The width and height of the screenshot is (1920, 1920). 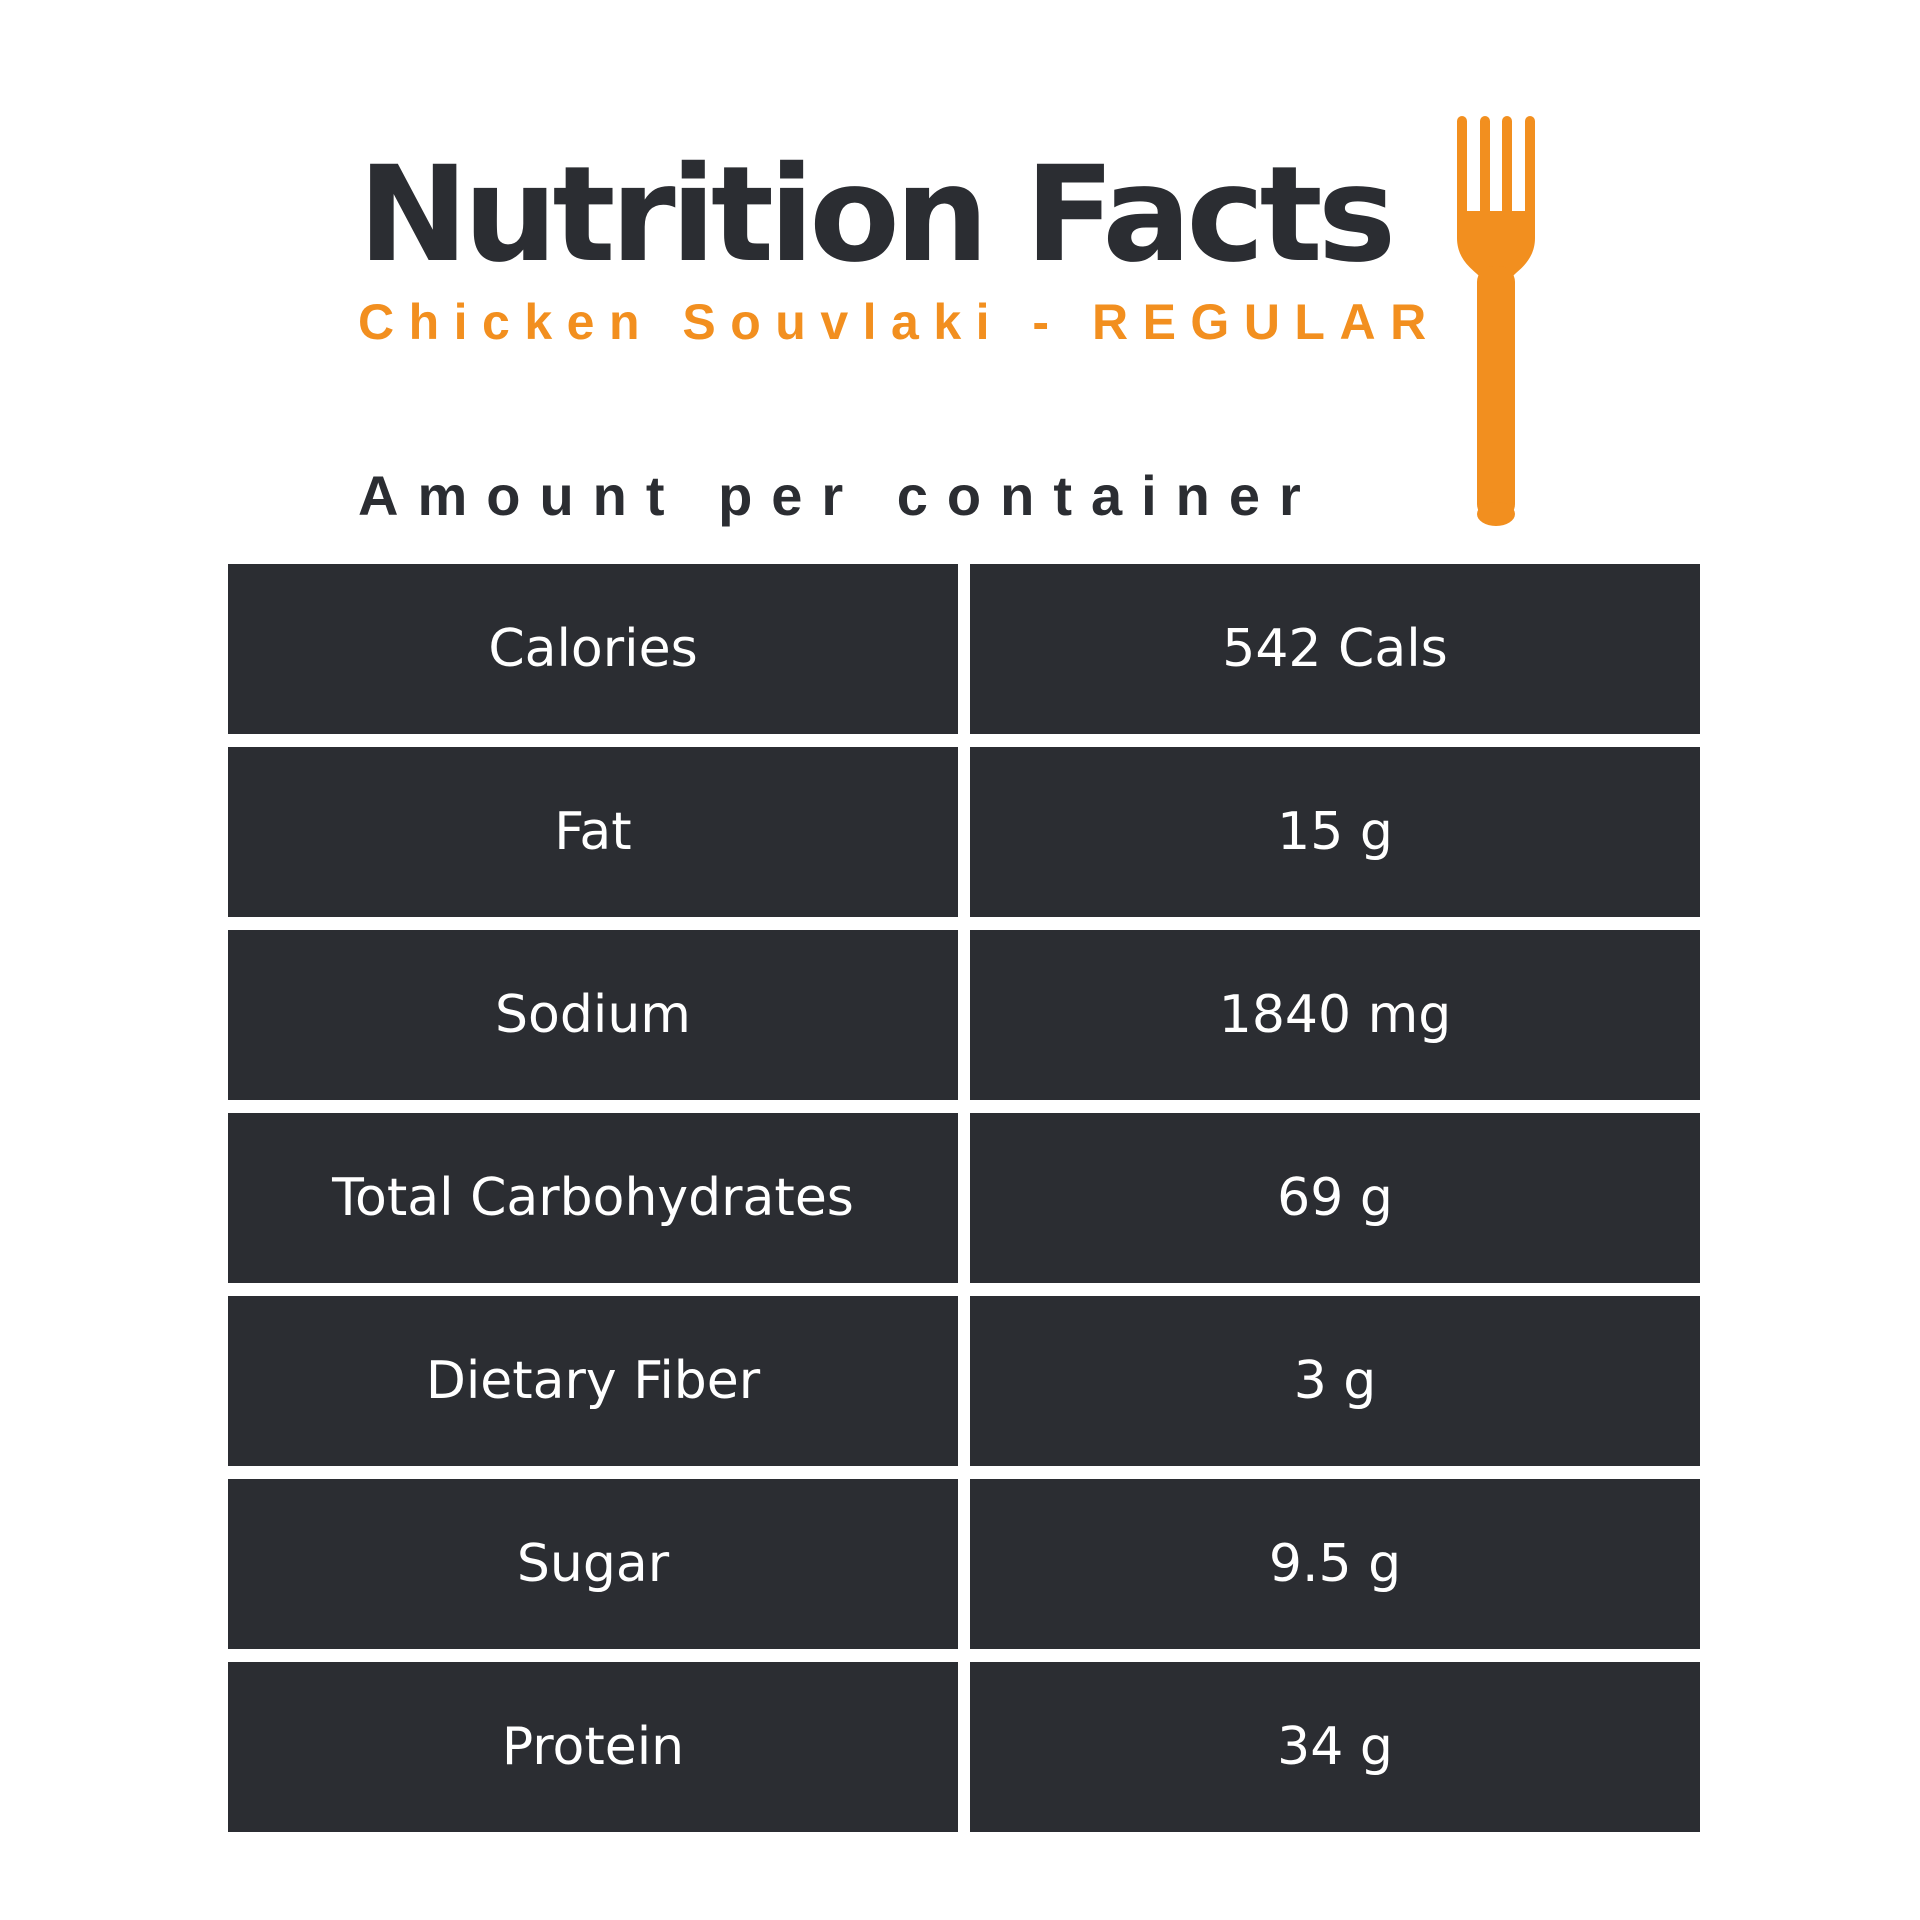 I want to click on nutrition-row-sodium: Sodium 1840 mg, so click(x=964, y=1015).